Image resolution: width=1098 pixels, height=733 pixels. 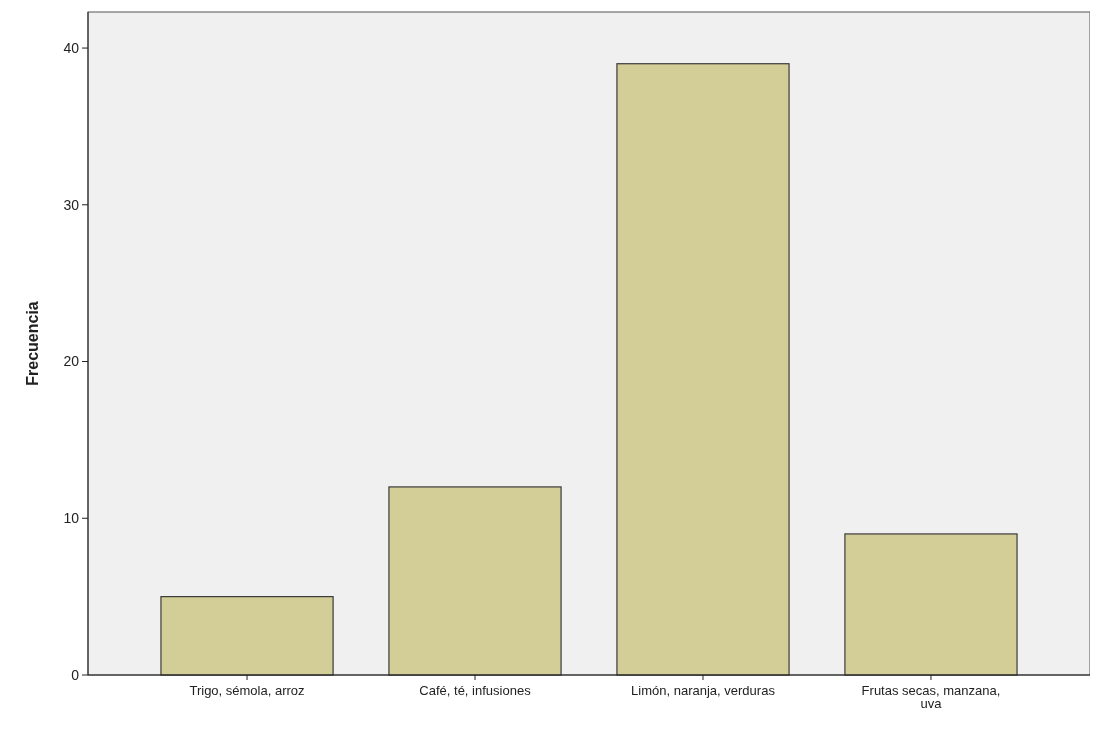 I want to click on x-tick-label: Limón, naranja, verduras, so click(x=703, y=690).